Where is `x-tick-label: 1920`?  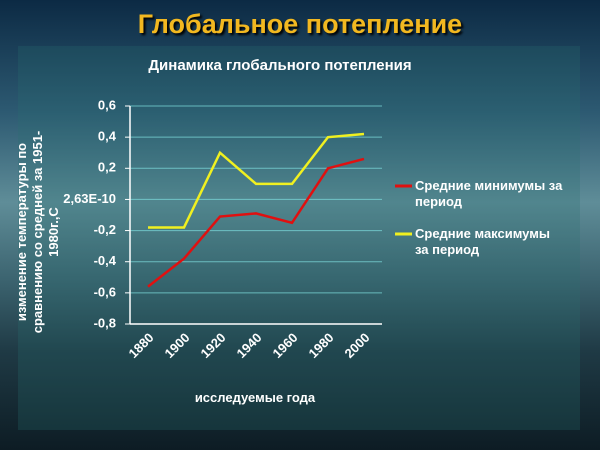 x-tick-label: 1920 is located at coordinates (212, 345).